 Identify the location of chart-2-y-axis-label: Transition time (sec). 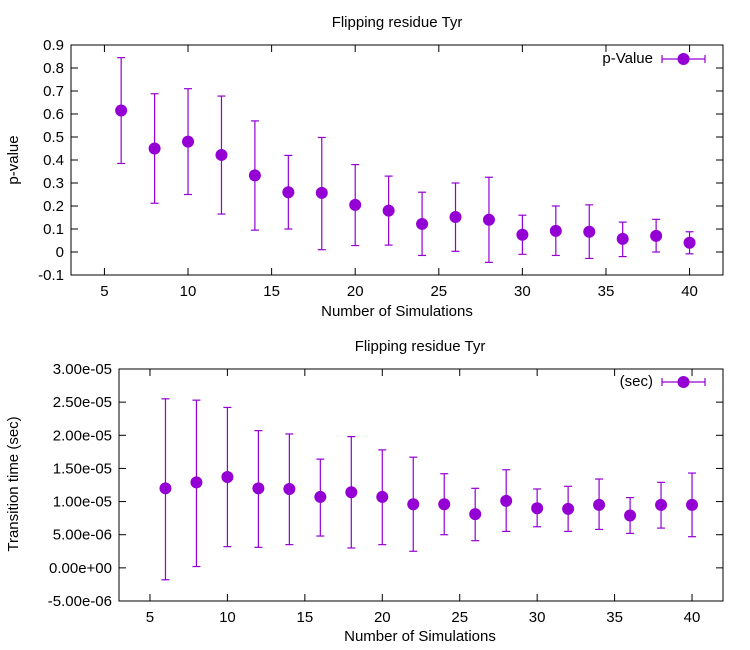
(13, 483).